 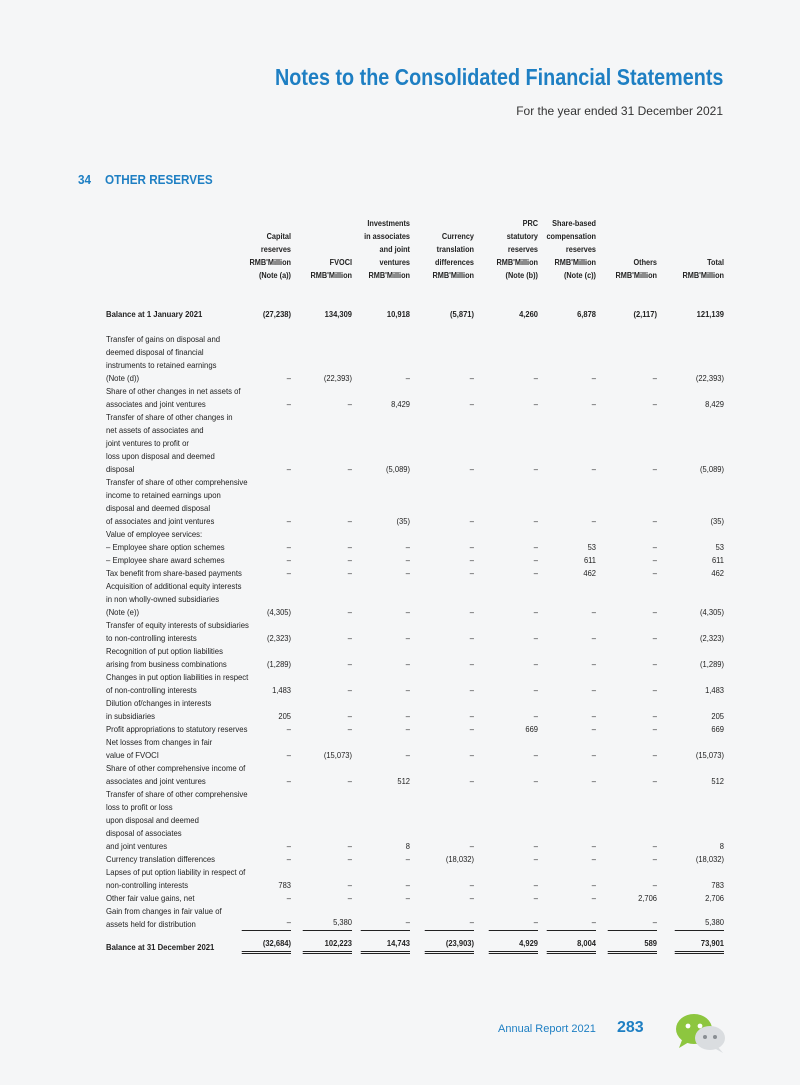 What do you see at coordinates (699, 945) in the screenshot?
I see `row-value: 73,901` at bounding box center [699, 945].